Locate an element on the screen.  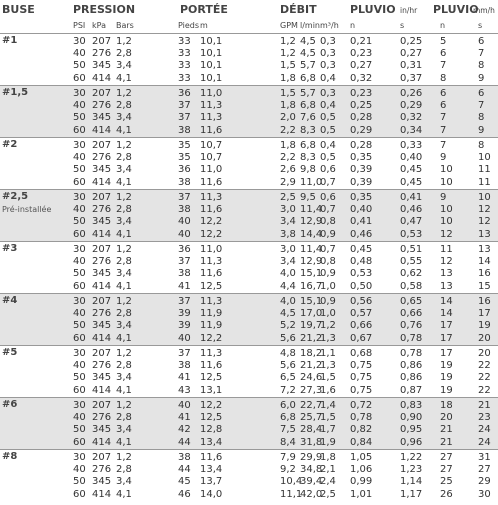
cell: 33 is located at coordinates (184, 53).